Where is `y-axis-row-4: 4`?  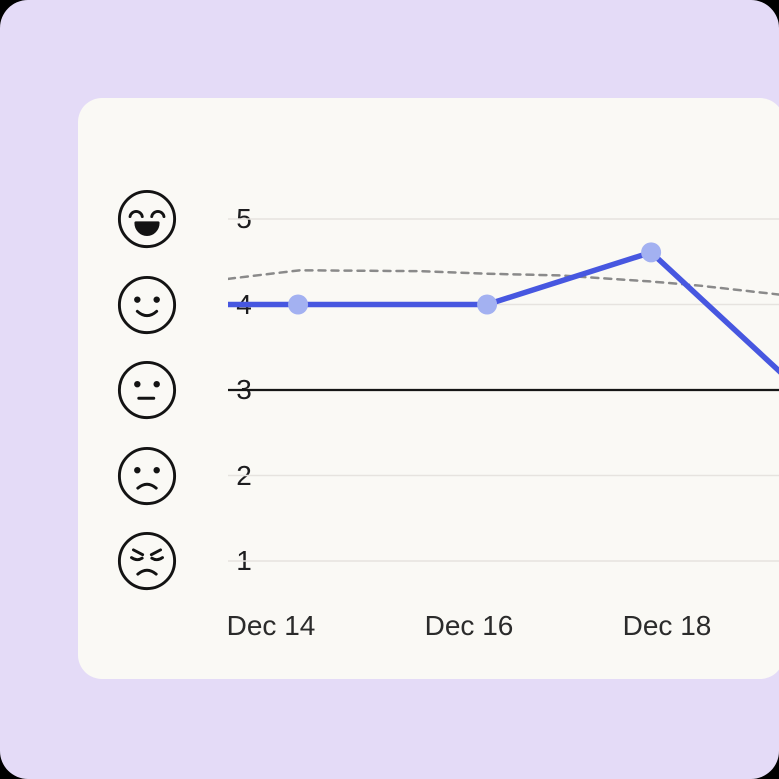 y-axis-row-4: 4 is located at coordinates (184, 305).